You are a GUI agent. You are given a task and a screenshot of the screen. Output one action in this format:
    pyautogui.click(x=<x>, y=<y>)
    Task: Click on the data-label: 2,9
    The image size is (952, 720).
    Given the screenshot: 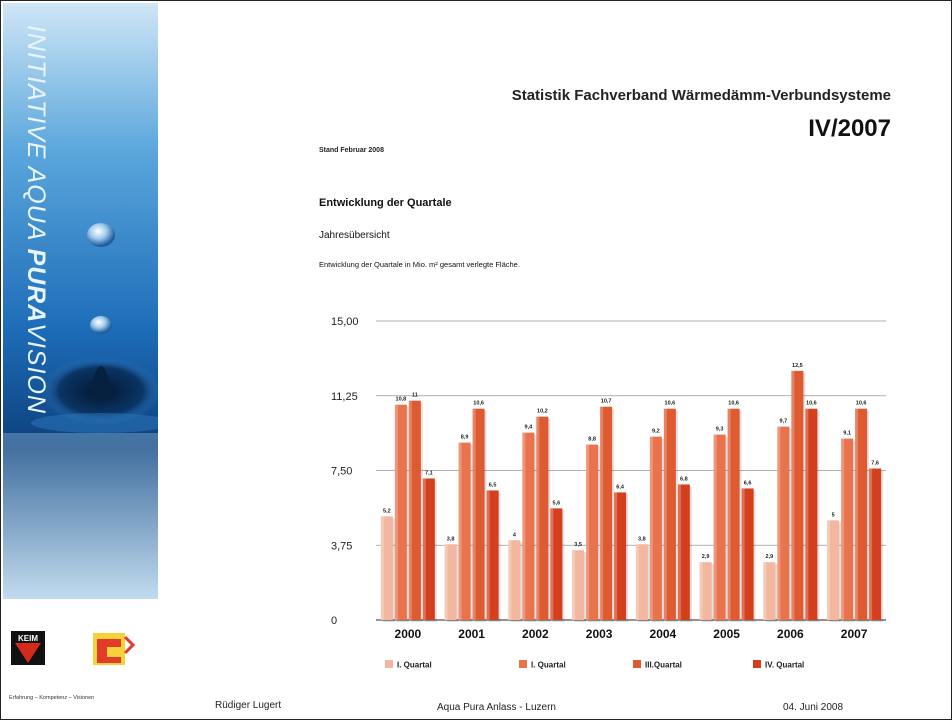 What is the action you would take?
    pyautogui.click(x=770, y=557)
    